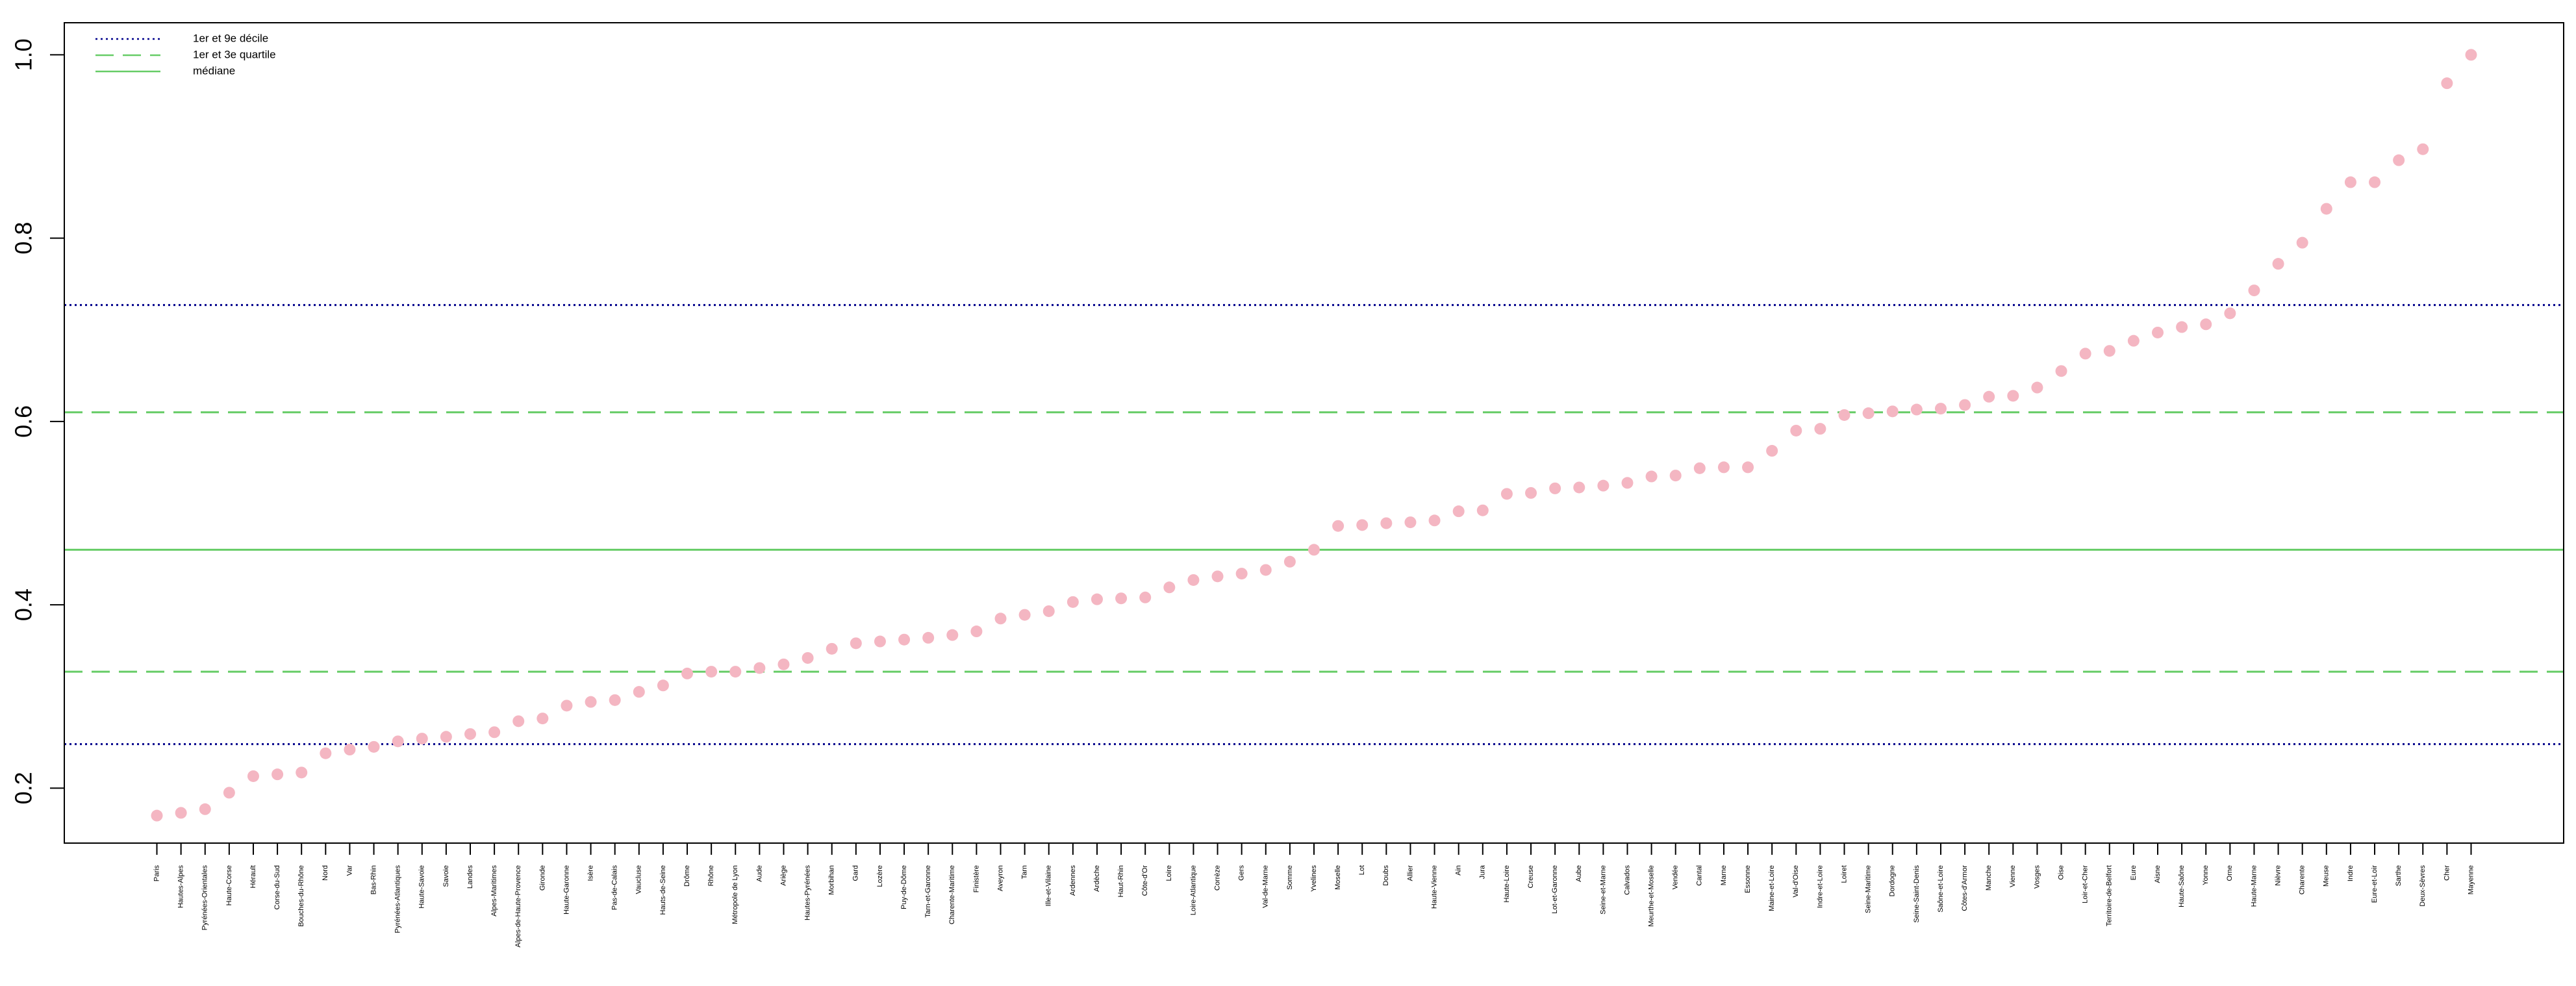 This screenshot has width=2576, height=986. I want to click on y-tick-label: 0.8, so click(24, 238).